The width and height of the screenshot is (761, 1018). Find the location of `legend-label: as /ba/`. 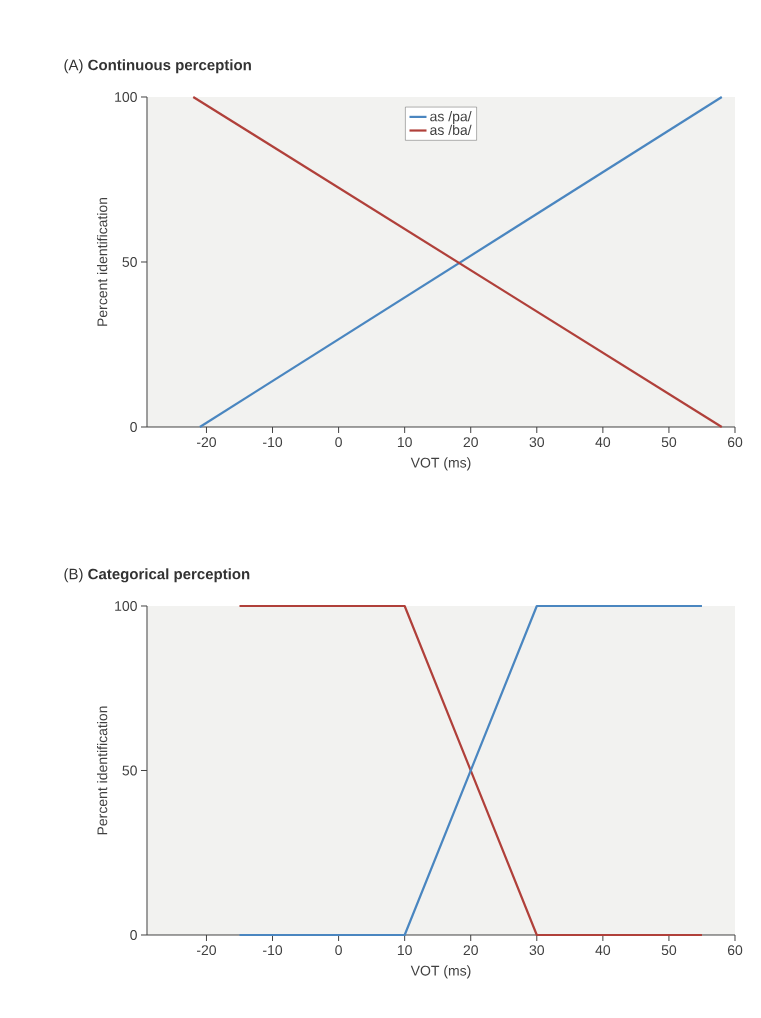

legend-label: as /ba/ is located at coordinates (451, 129).